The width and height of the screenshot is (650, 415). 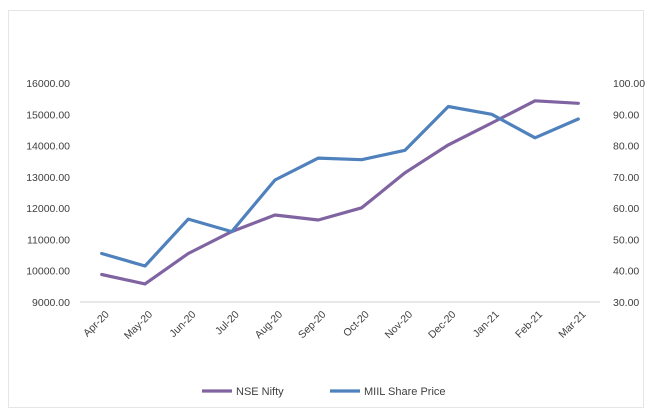 What do you see at coordinates (51, 303) in the screenshot?
I see `y-left-tick-label: 9000.00` at bounding box center [51, 303].